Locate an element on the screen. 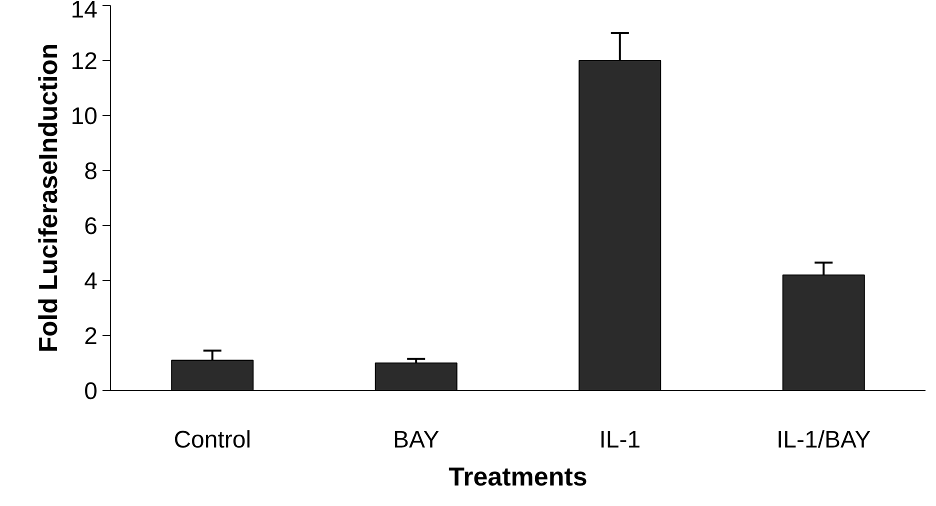 The height and width of the screenshot is (506, 936). x-tick-label: IL-1 is located at coordinates (620, 440).